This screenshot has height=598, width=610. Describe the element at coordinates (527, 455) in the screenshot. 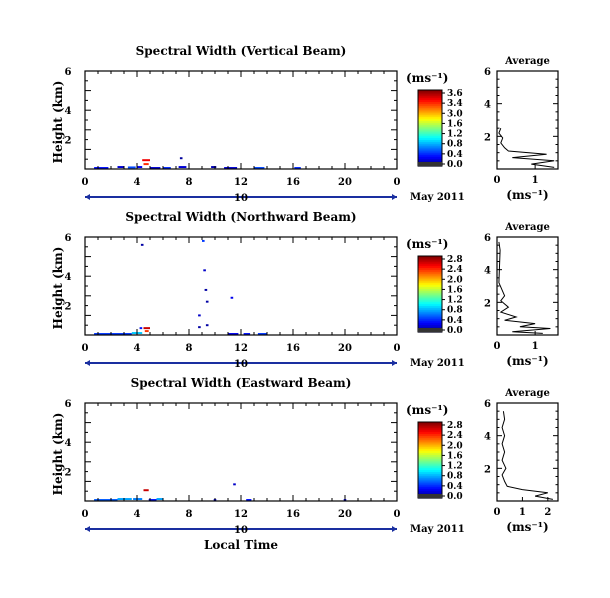

I see `profile-line` at that location.